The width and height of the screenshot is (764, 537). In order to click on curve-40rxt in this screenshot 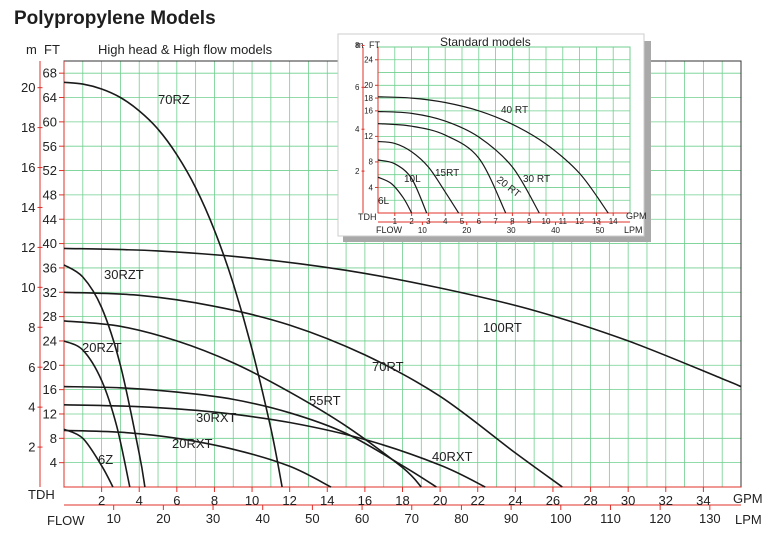, I will do `click(274, 446)`.